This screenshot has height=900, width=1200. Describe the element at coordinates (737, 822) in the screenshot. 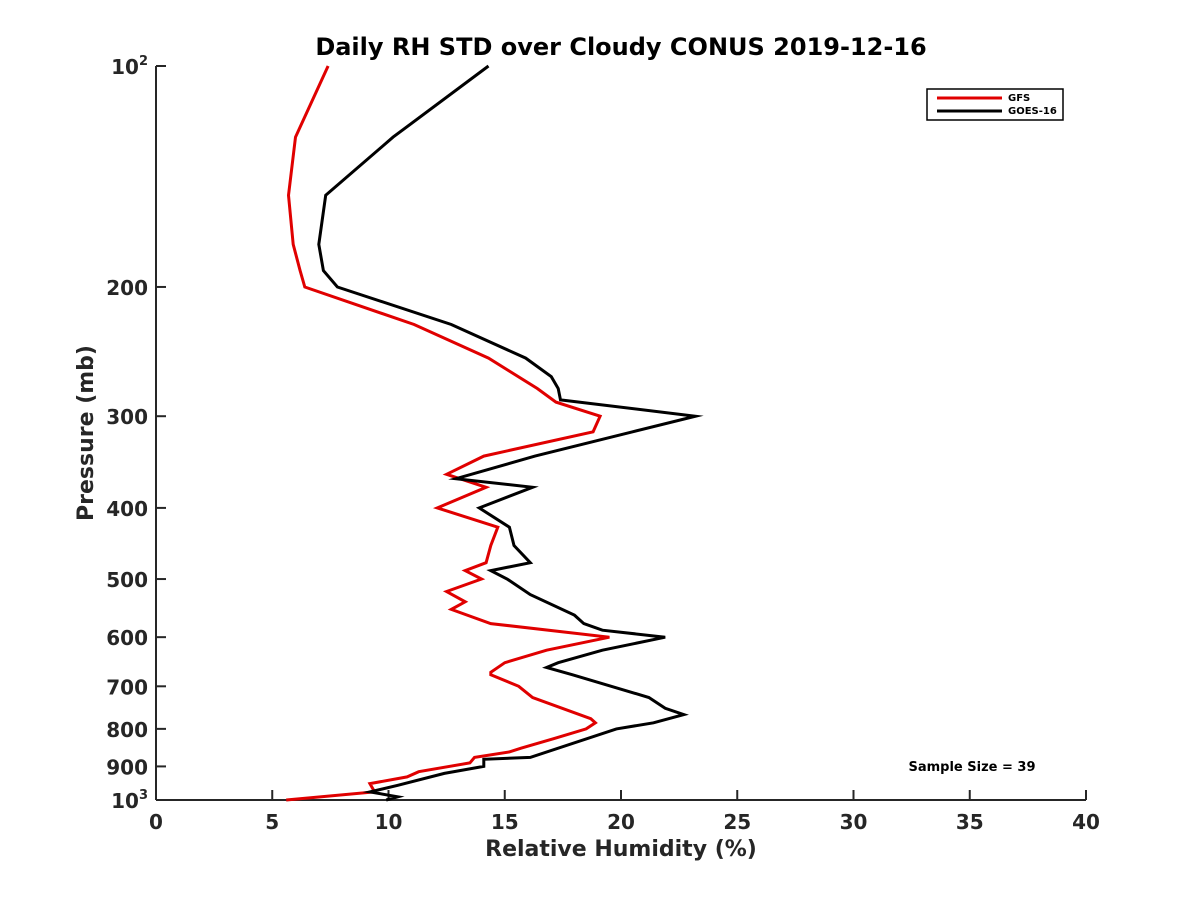

I see `x-tick-label: 25` at that location.